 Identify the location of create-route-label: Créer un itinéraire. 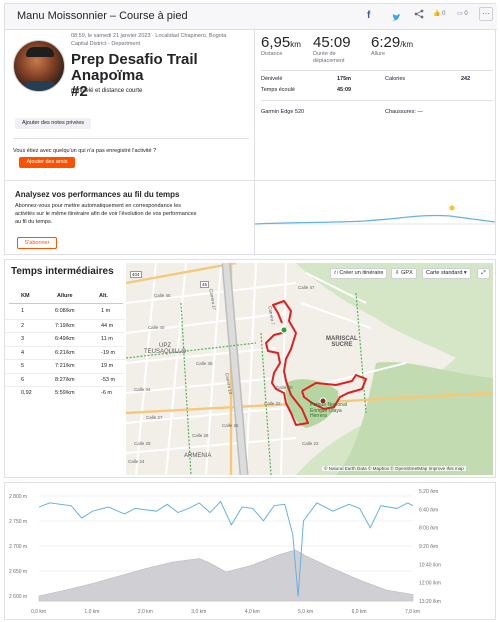
(361, 273).